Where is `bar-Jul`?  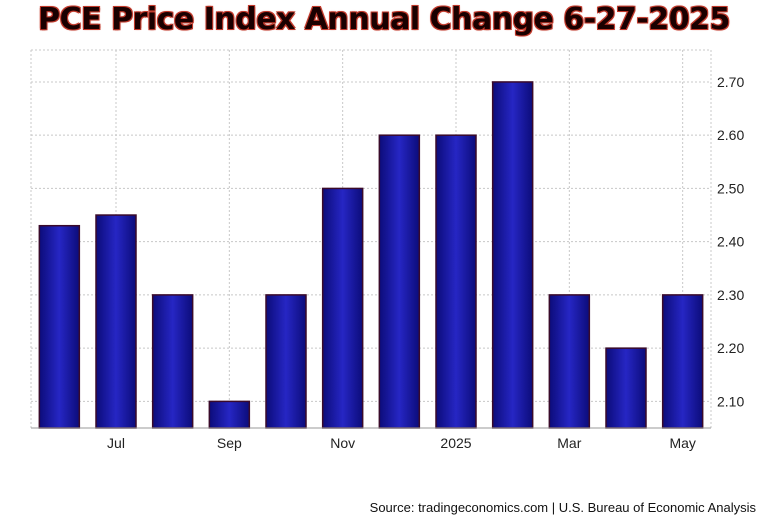
bar-Jul is located at coordinates (116, 321).